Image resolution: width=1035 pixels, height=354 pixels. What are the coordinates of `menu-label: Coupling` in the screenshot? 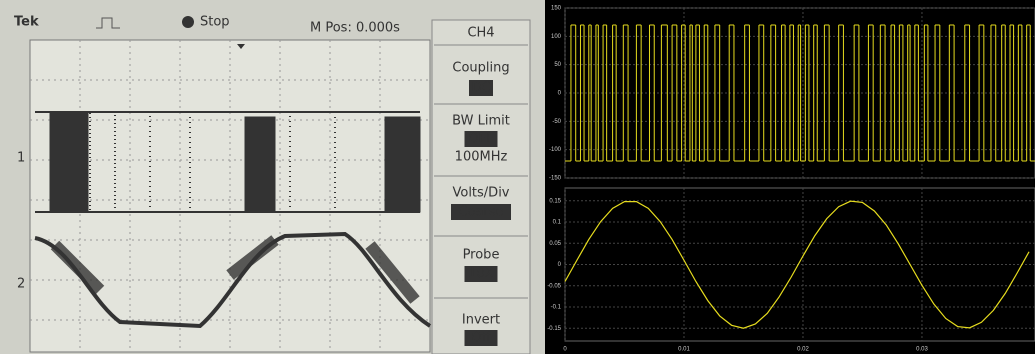 It's located at (480, 68).